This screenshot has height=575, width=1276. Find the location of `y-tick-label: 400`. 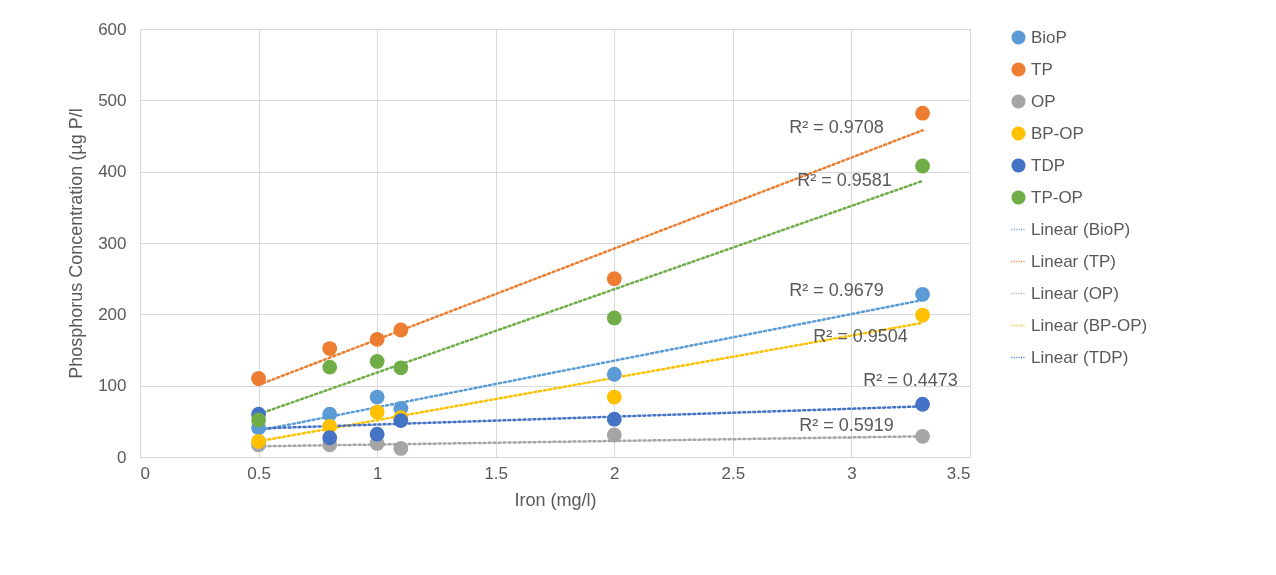

y-tick-label: 400 is located at coordinates (112, 172).